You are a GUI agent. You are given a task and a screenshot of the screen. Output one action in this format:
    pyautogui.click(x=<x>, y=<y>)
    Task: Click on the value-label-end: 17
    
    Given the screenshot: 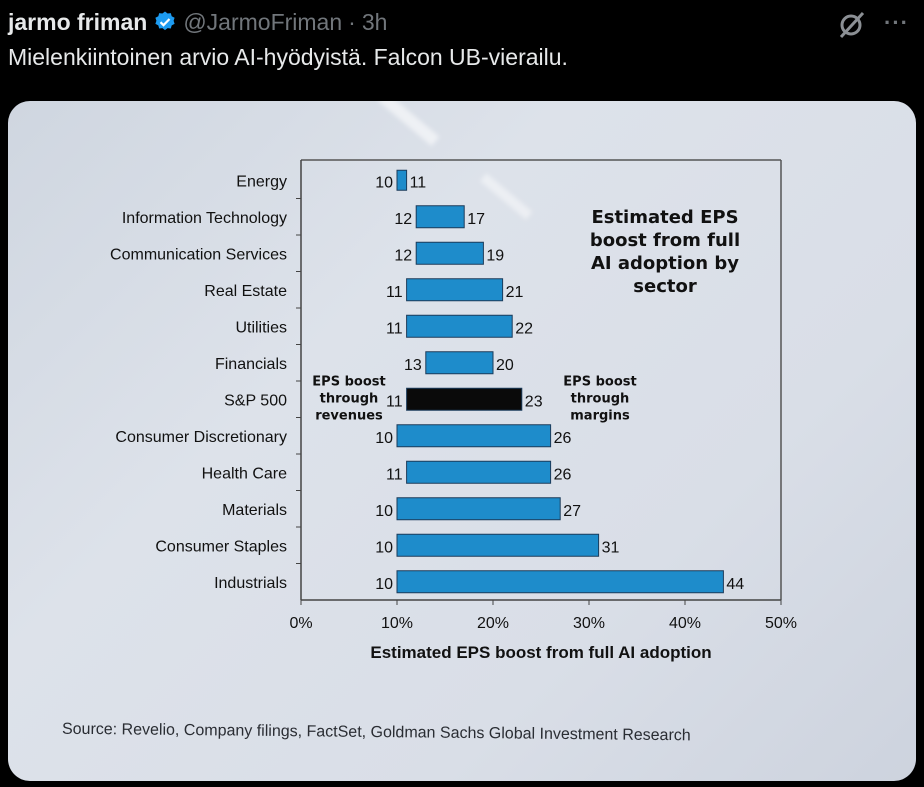 What is the action you would take?
    pyautogui.click(x=476, y=219)
    